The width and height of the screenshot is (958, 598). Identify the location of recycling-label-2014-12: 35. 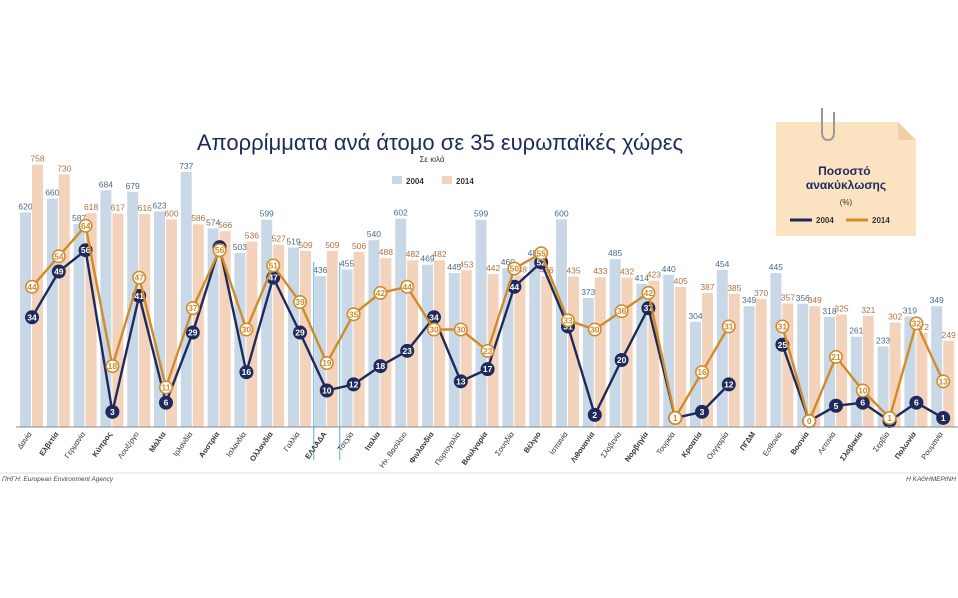
(354, 314).